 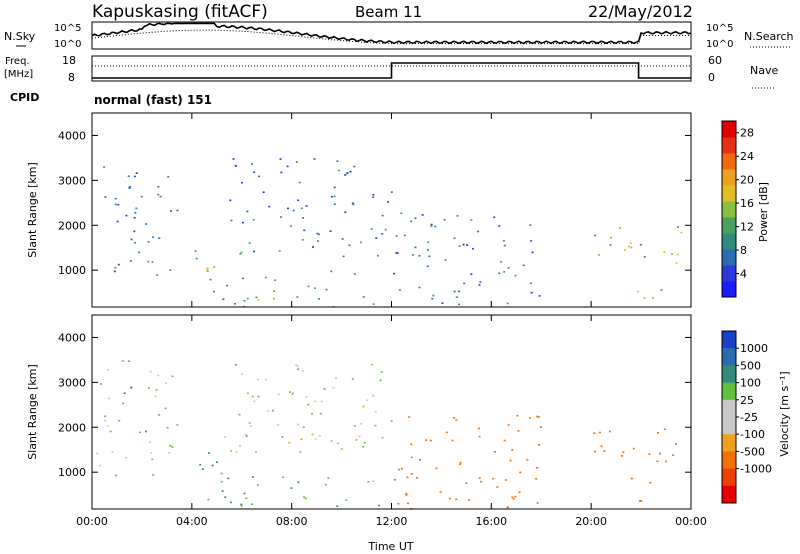 I want to click on velocity-colorbar-tick-label: -100, so click(x=752, y=434).